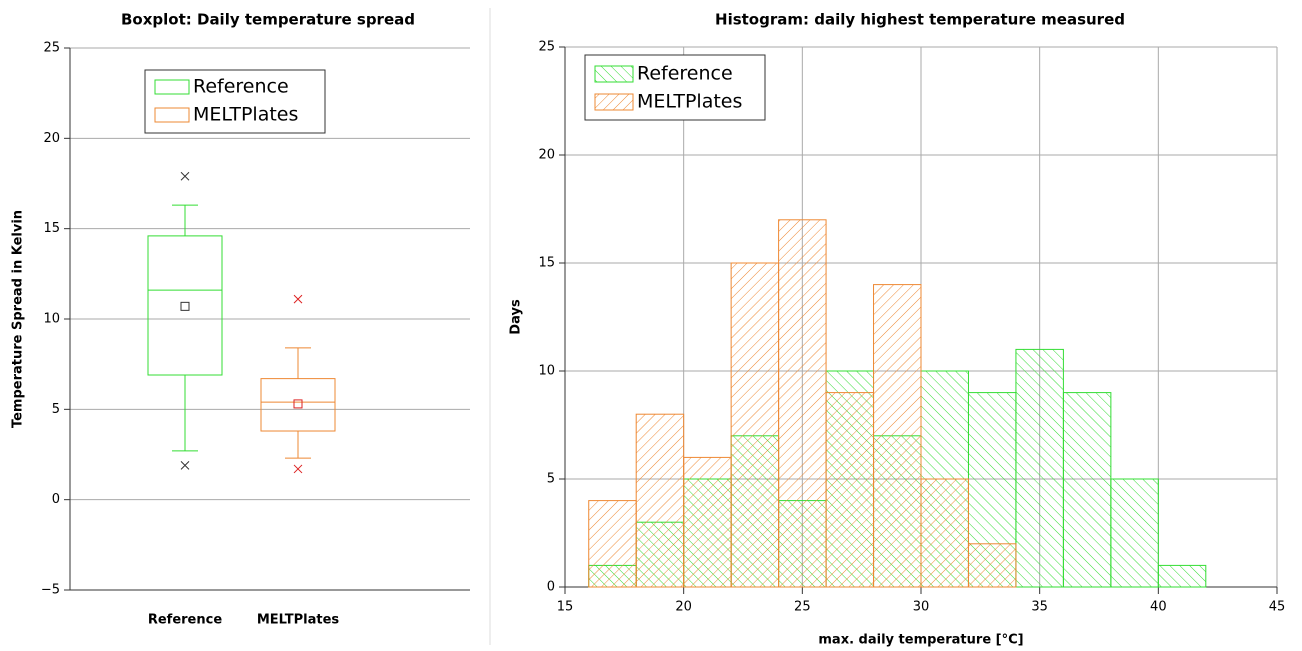 This screenshot has height=651, width=1302. What do you see at coordinates (565, 607) in the screenshot?
I see `x-tick-label: 15` at bounding box center [565, 607].